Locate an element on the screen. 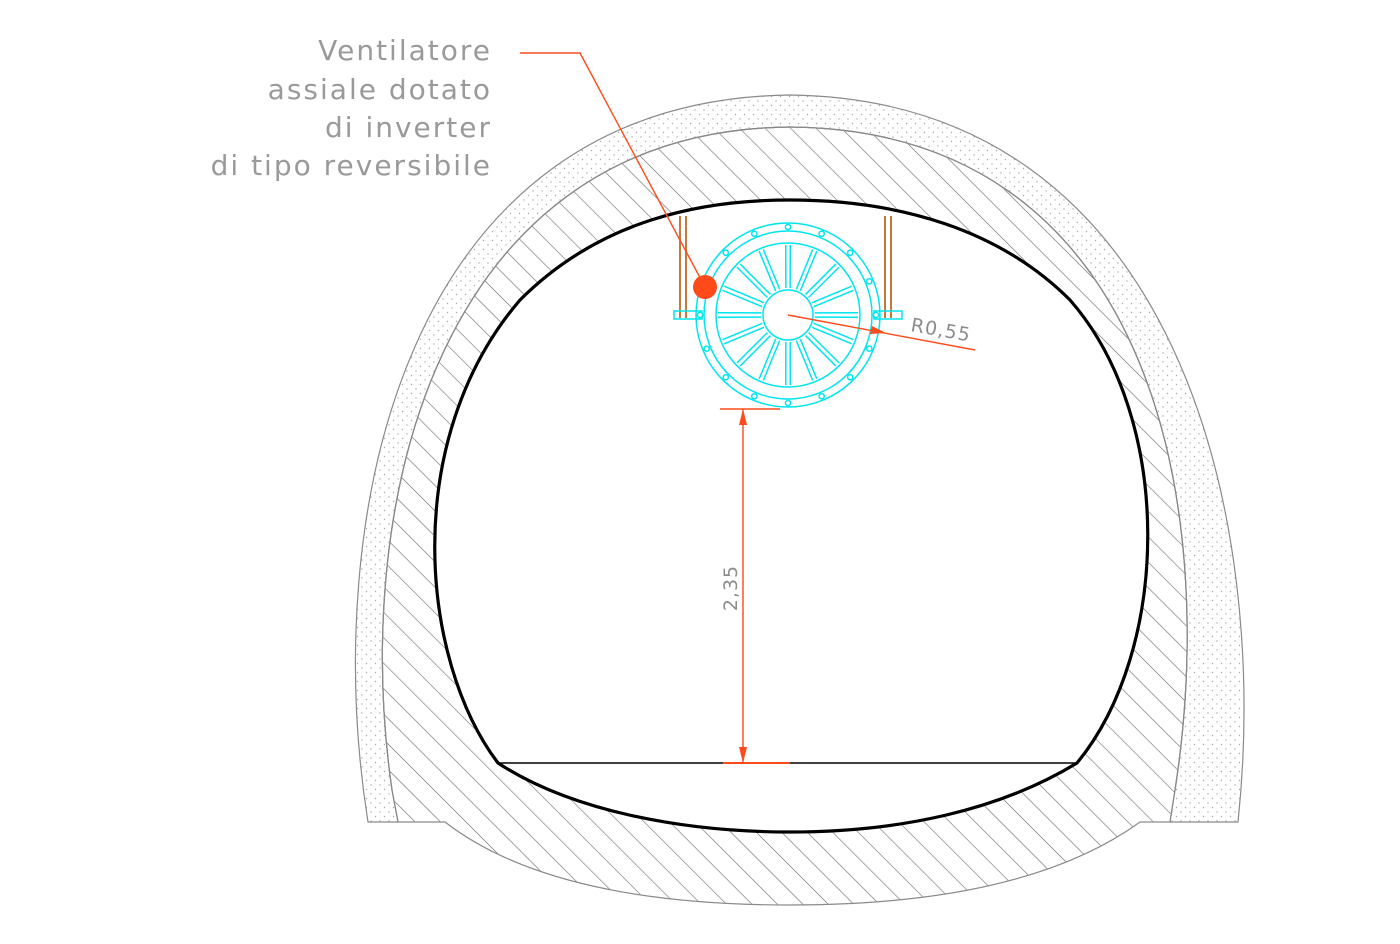 The width and height of the screenshot is (1400, 944). callout-line-1: Ventilatore is located at coordinates (405, 50).